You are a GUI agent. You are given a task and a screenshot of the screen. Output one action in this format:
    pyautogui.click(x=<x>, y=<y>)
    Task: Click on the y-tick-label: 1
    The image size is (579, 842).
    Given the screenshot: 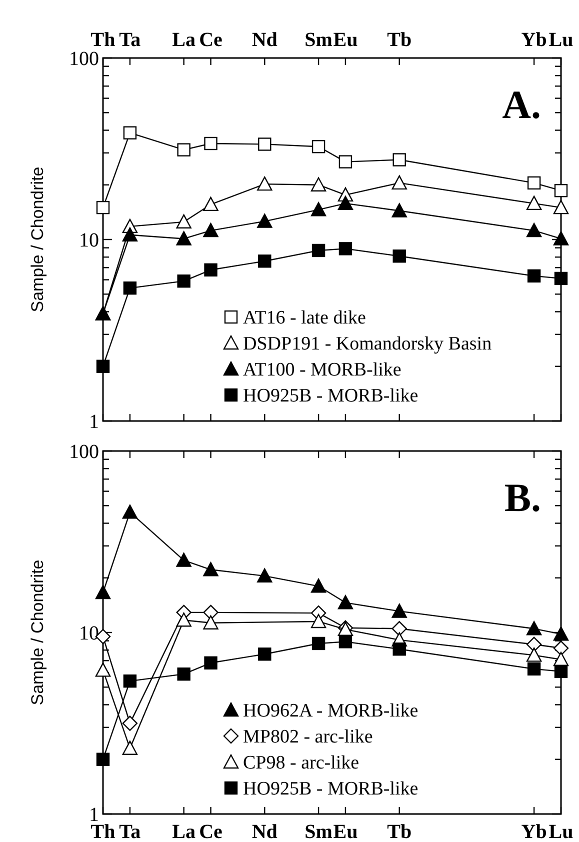 What is the action you would take?
    pyautogui.click(x=94, y=422)
    